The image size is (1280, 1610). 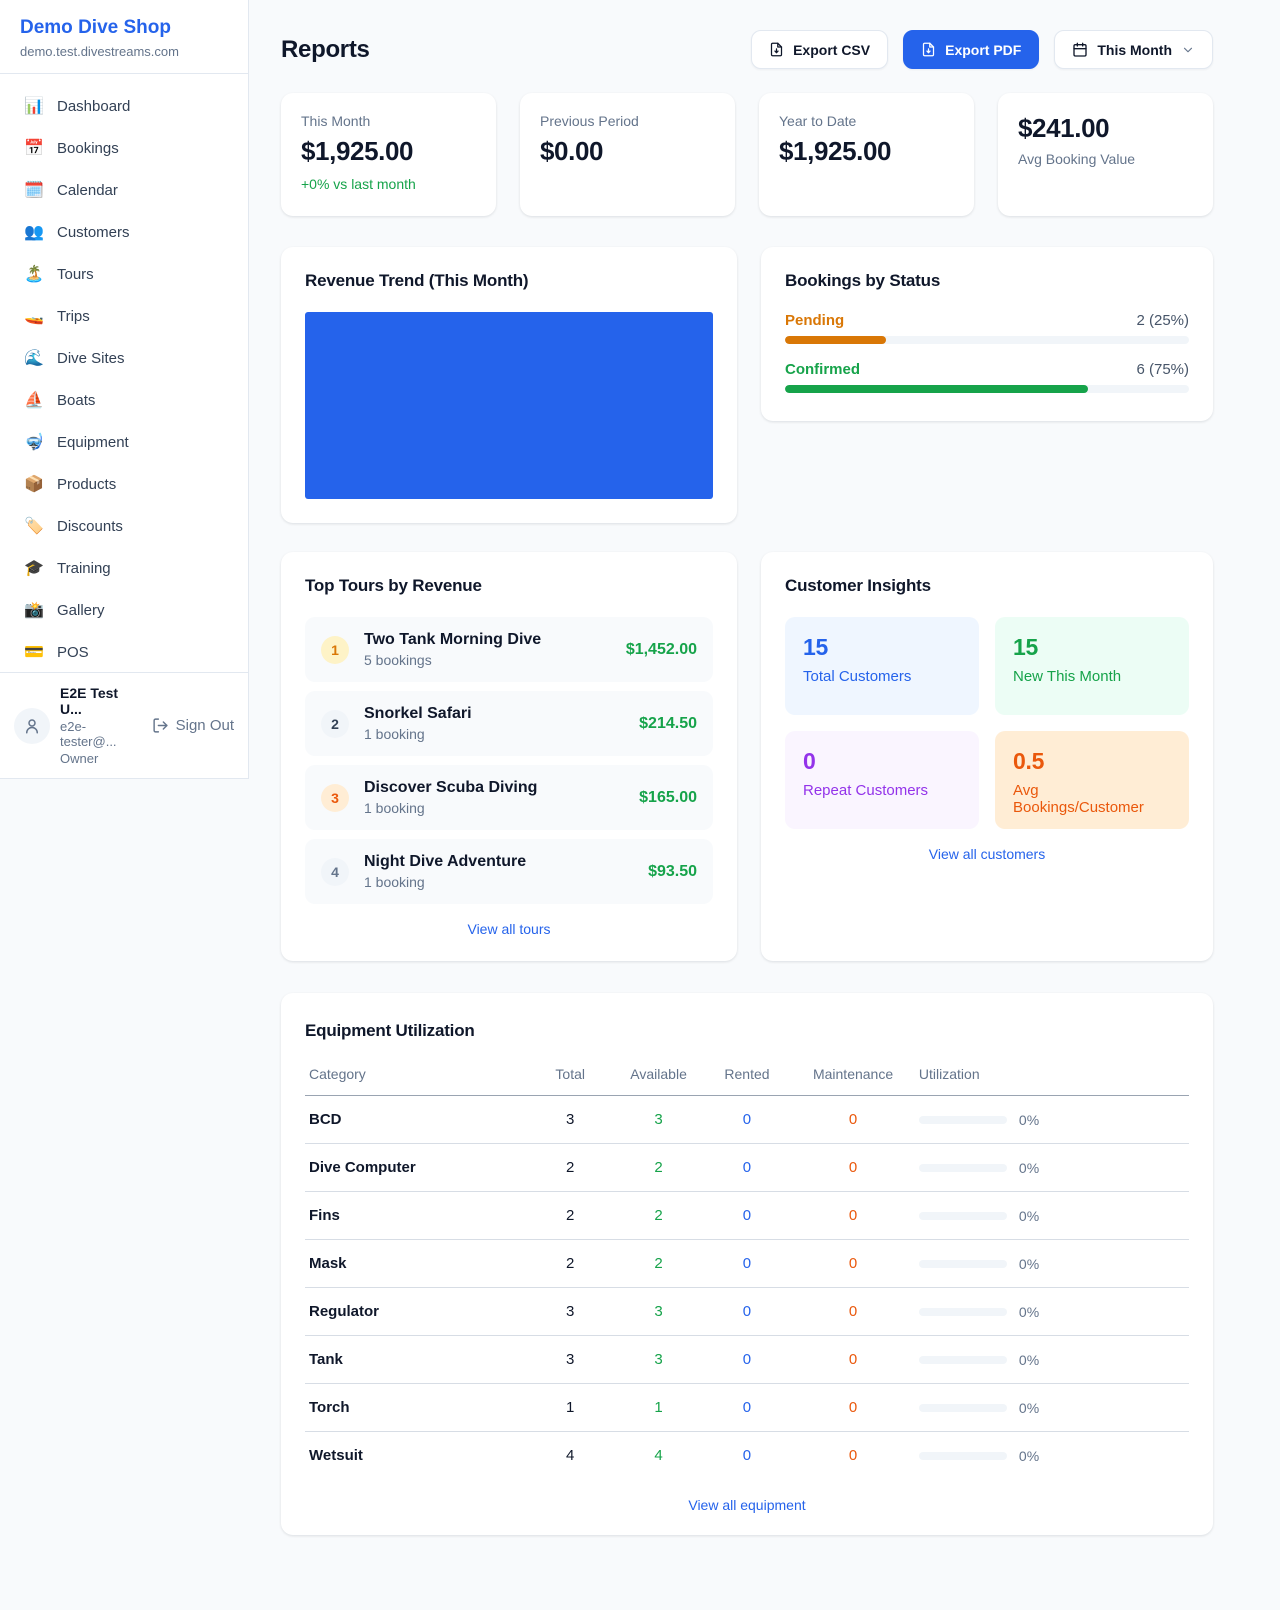 What do you see at coordinates (335, 649) in the screenshot?
I see `rank-badge: 1` at bounding box center [335, 649].